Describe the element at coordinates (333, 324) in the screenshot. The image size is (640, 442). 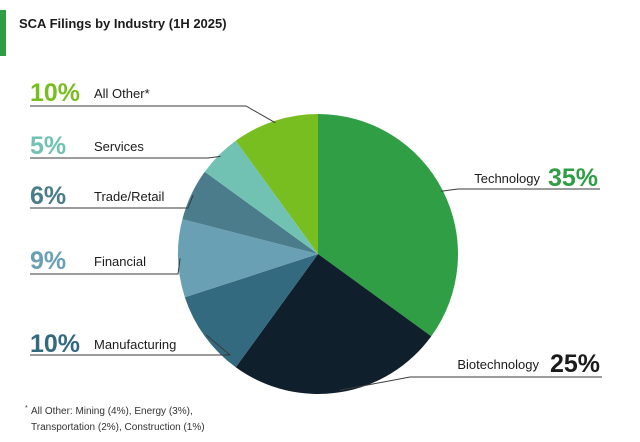
I see `slice-biotechnology` at that location.